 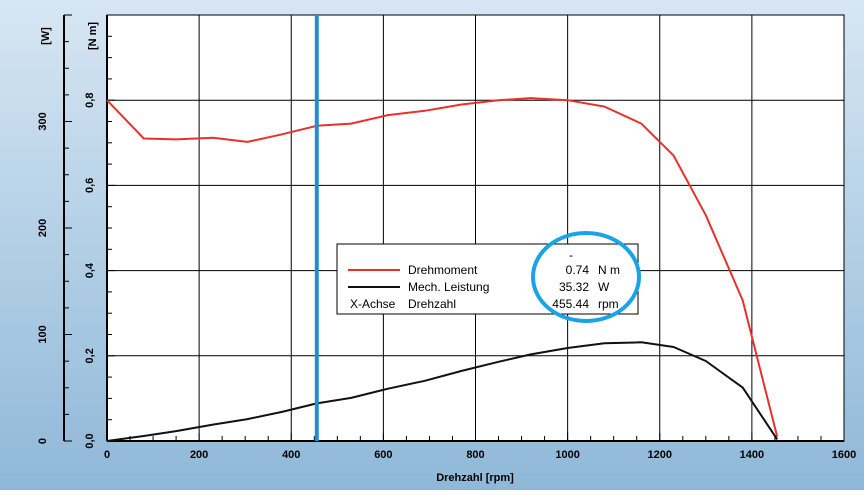 I want to click on torque-tick-label: 0,6, so click(x=90, y=185).